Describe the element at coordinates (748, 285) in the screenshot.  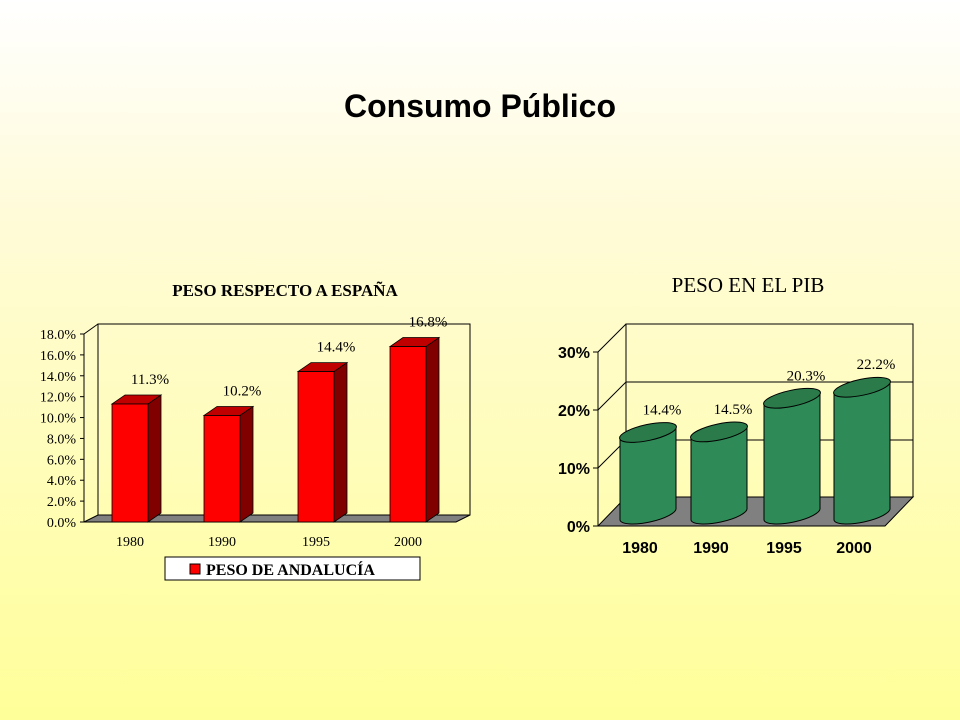
I see `right-chart-title: PESO EN EL PIB` at that location.